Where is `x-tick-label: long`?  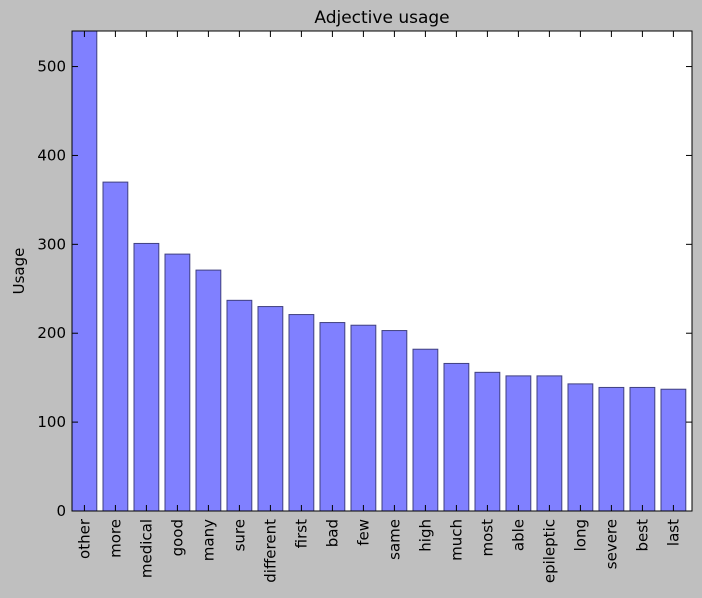 x-tick-label: long is located at coordinates (580, 535).